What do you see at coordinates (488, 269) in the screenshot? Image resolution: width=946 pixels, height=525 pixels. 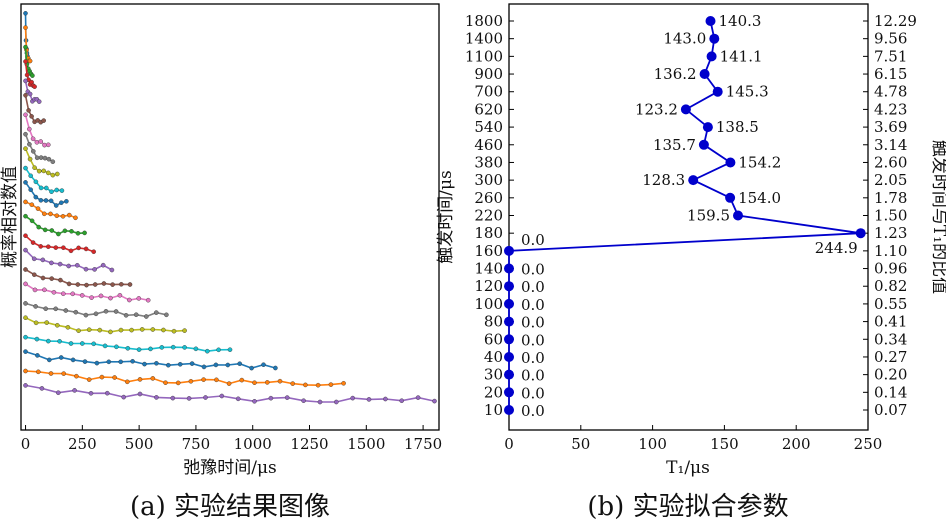 I see `right-y-tick-label: 140` at bounding box center [488, 269].